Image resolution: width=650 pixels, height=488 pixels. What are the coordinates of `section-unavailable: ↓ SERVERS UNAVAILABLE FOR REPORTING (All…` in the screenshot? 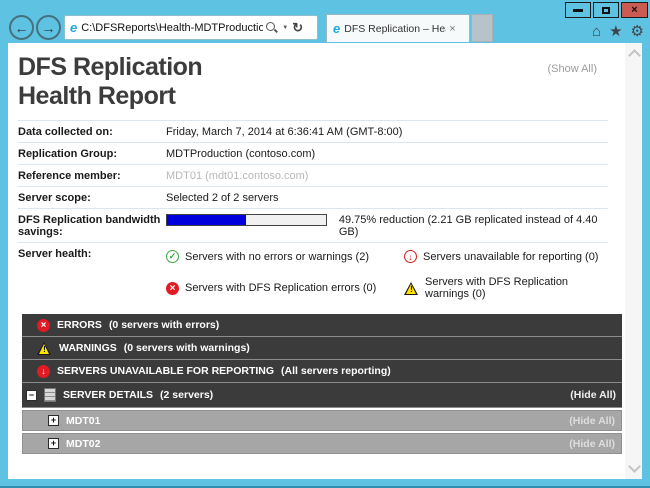 It's located at (322, 371).